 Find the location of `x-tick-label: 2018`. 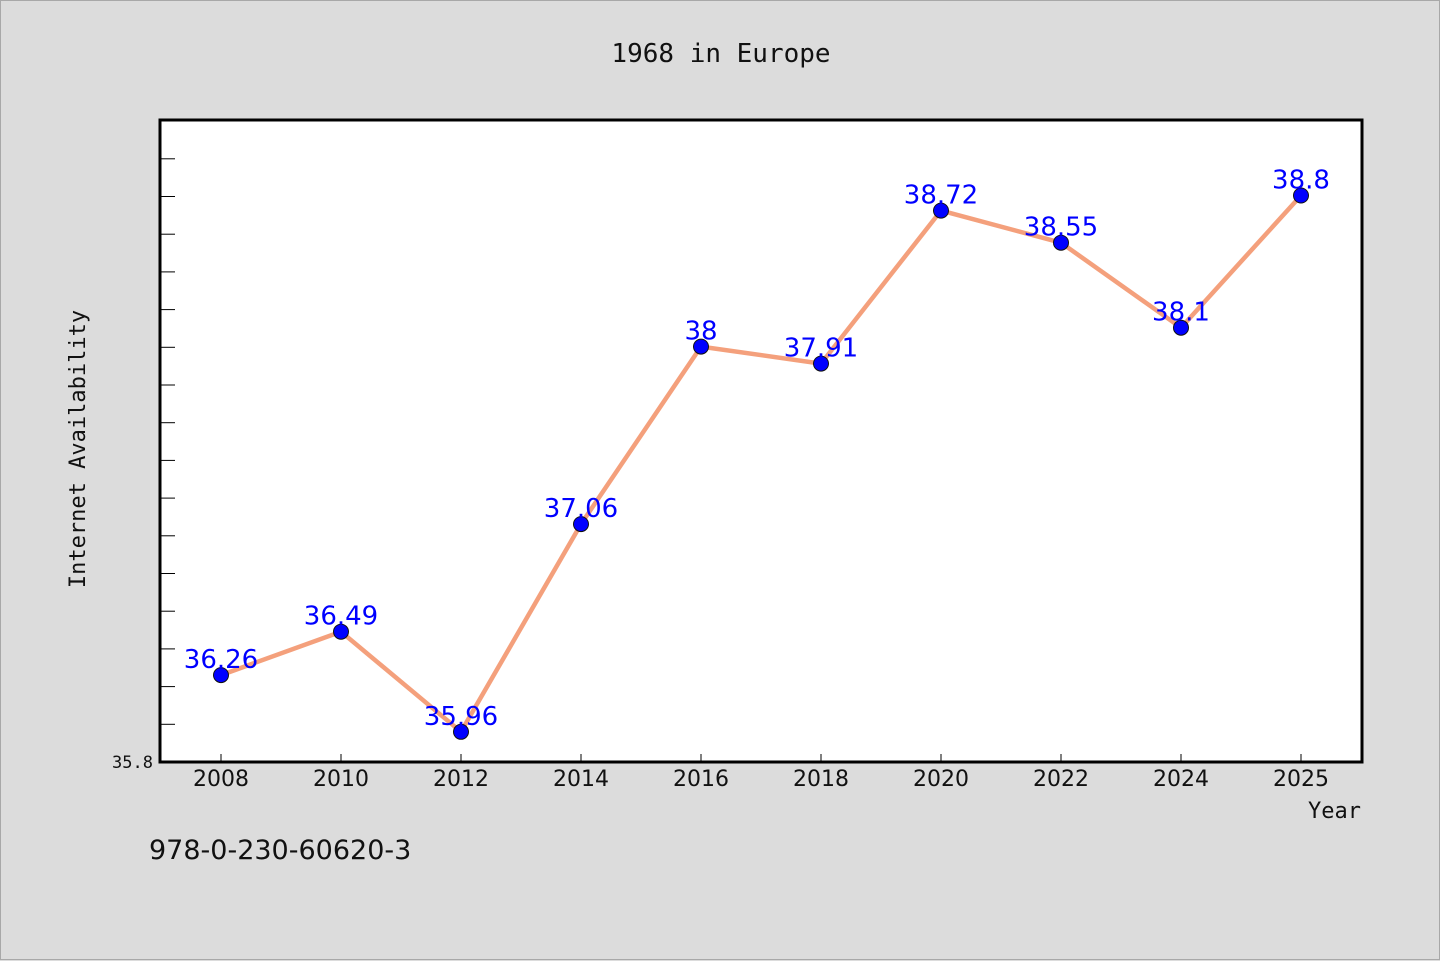

x-tick-label: 2018 is located at coordinates (821, 779).